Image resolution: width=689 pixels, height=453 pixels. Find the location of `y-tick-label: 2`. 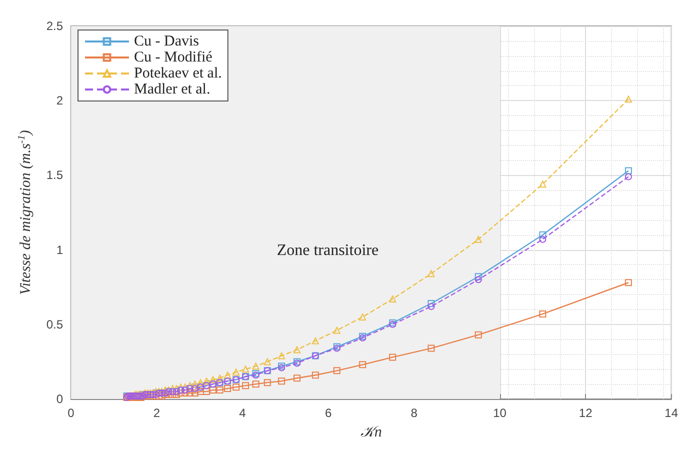

y-tick-label: 2 is located at coordinates (60, 101).